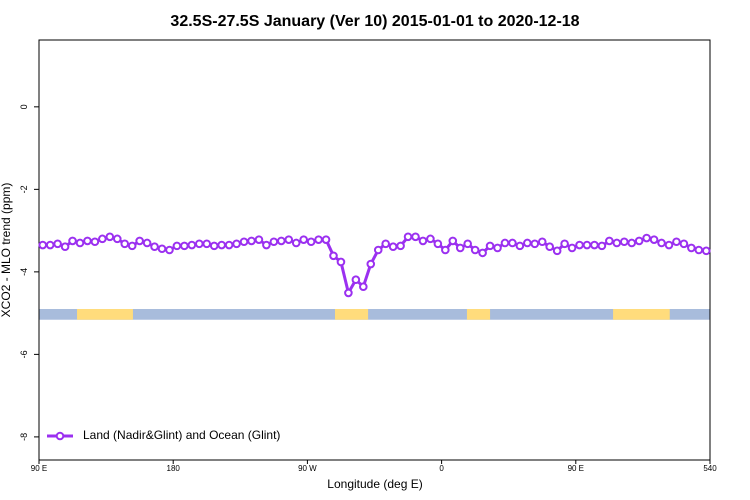 Image resolution: width=750 pixels, height=500 pixels. I want to click on y-tick-label: -6, so click(24, 354).